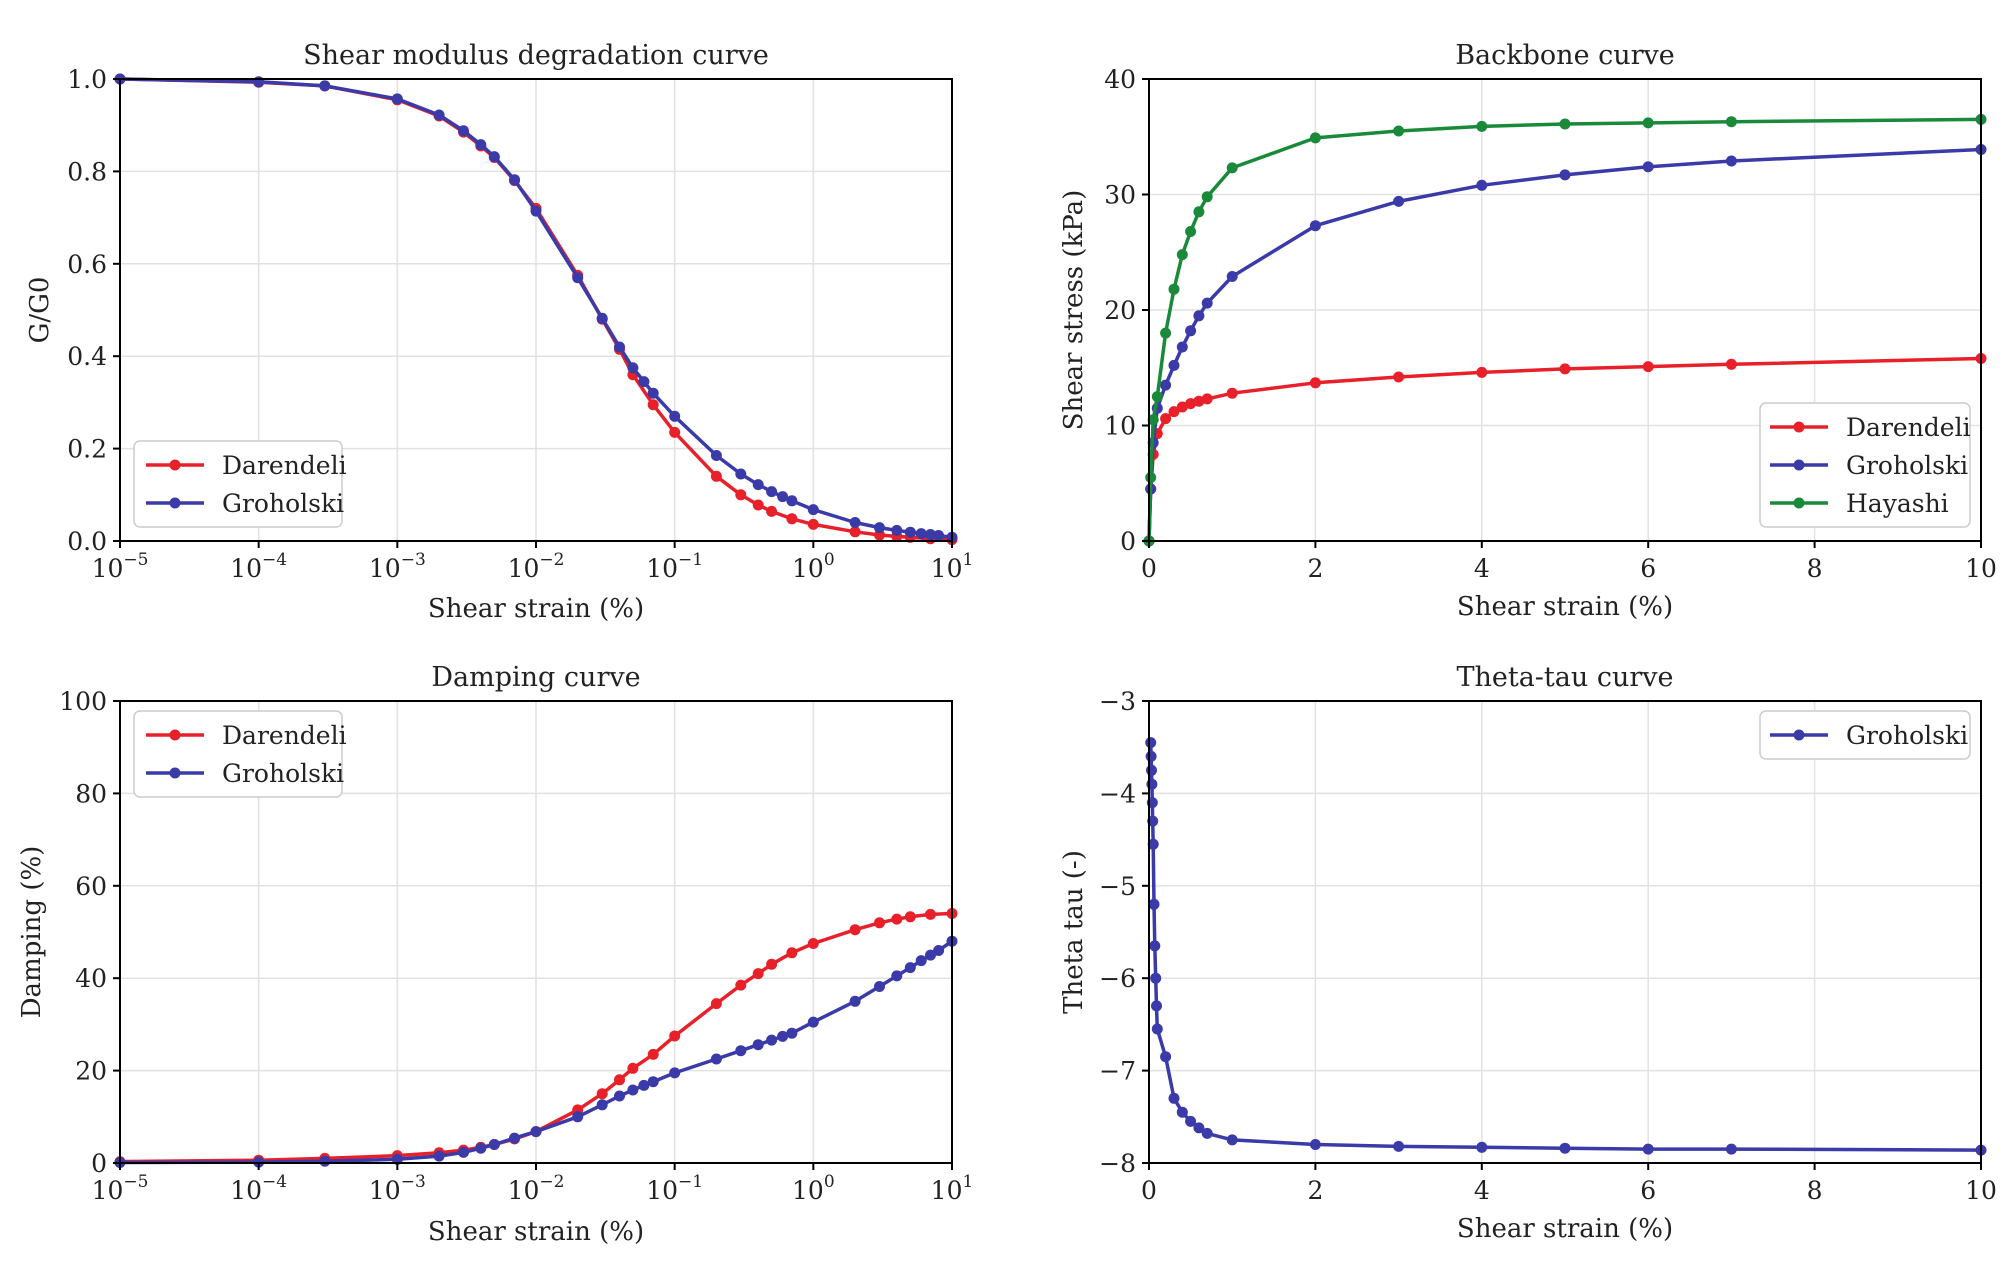  I want to click on x-tick-label: 4, so click(1482, 568).